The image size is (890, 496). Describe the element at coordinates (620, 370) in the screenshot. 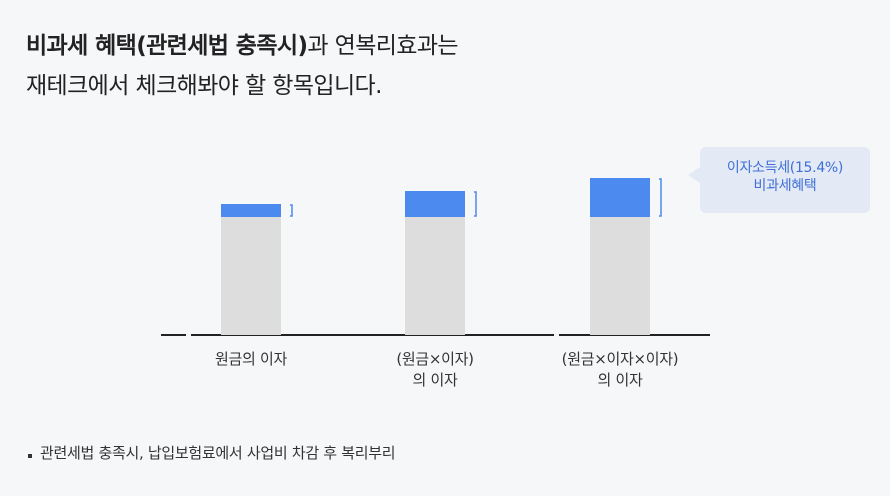

I see `x-label-2: (원금×이자×이자) 의 이자` at that location.